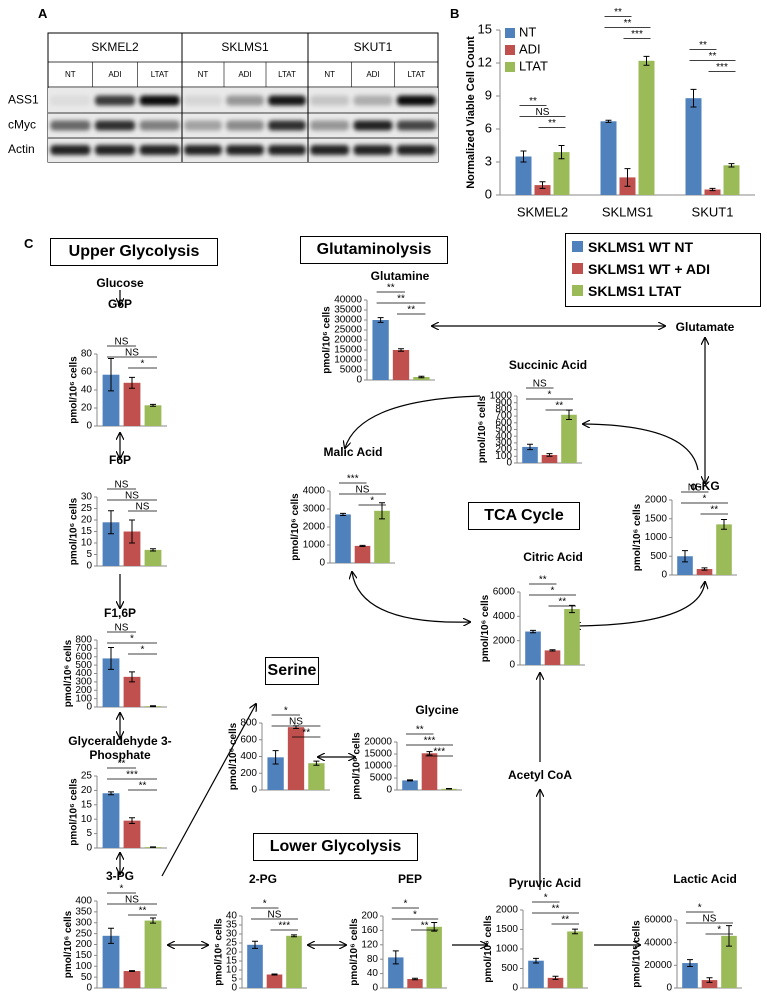 The height and width of the screenshot is (1003, 767). I want to click on chart-title: Glyceraldehyde 3-Phosphate, so click(120, 748).